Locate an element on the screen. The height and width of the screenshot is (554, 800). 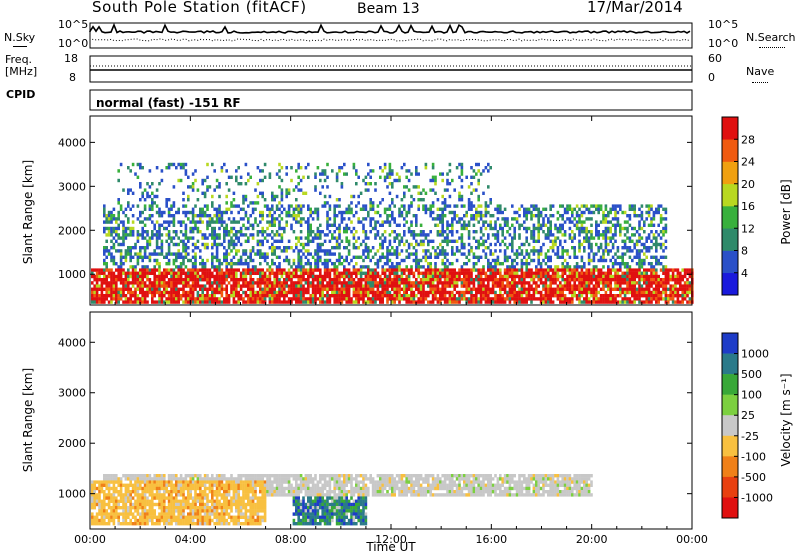
nave-right-tick-bottom: 0 is located at coordinates (711, 77).